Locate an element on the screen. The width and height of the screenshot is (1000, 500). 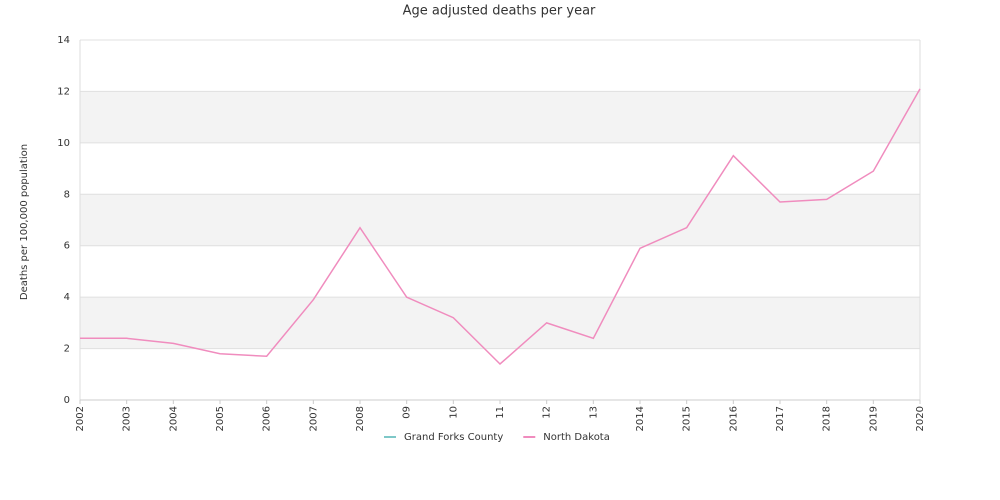
x-tick-label: 2014 is located at coordinates (640, 418).